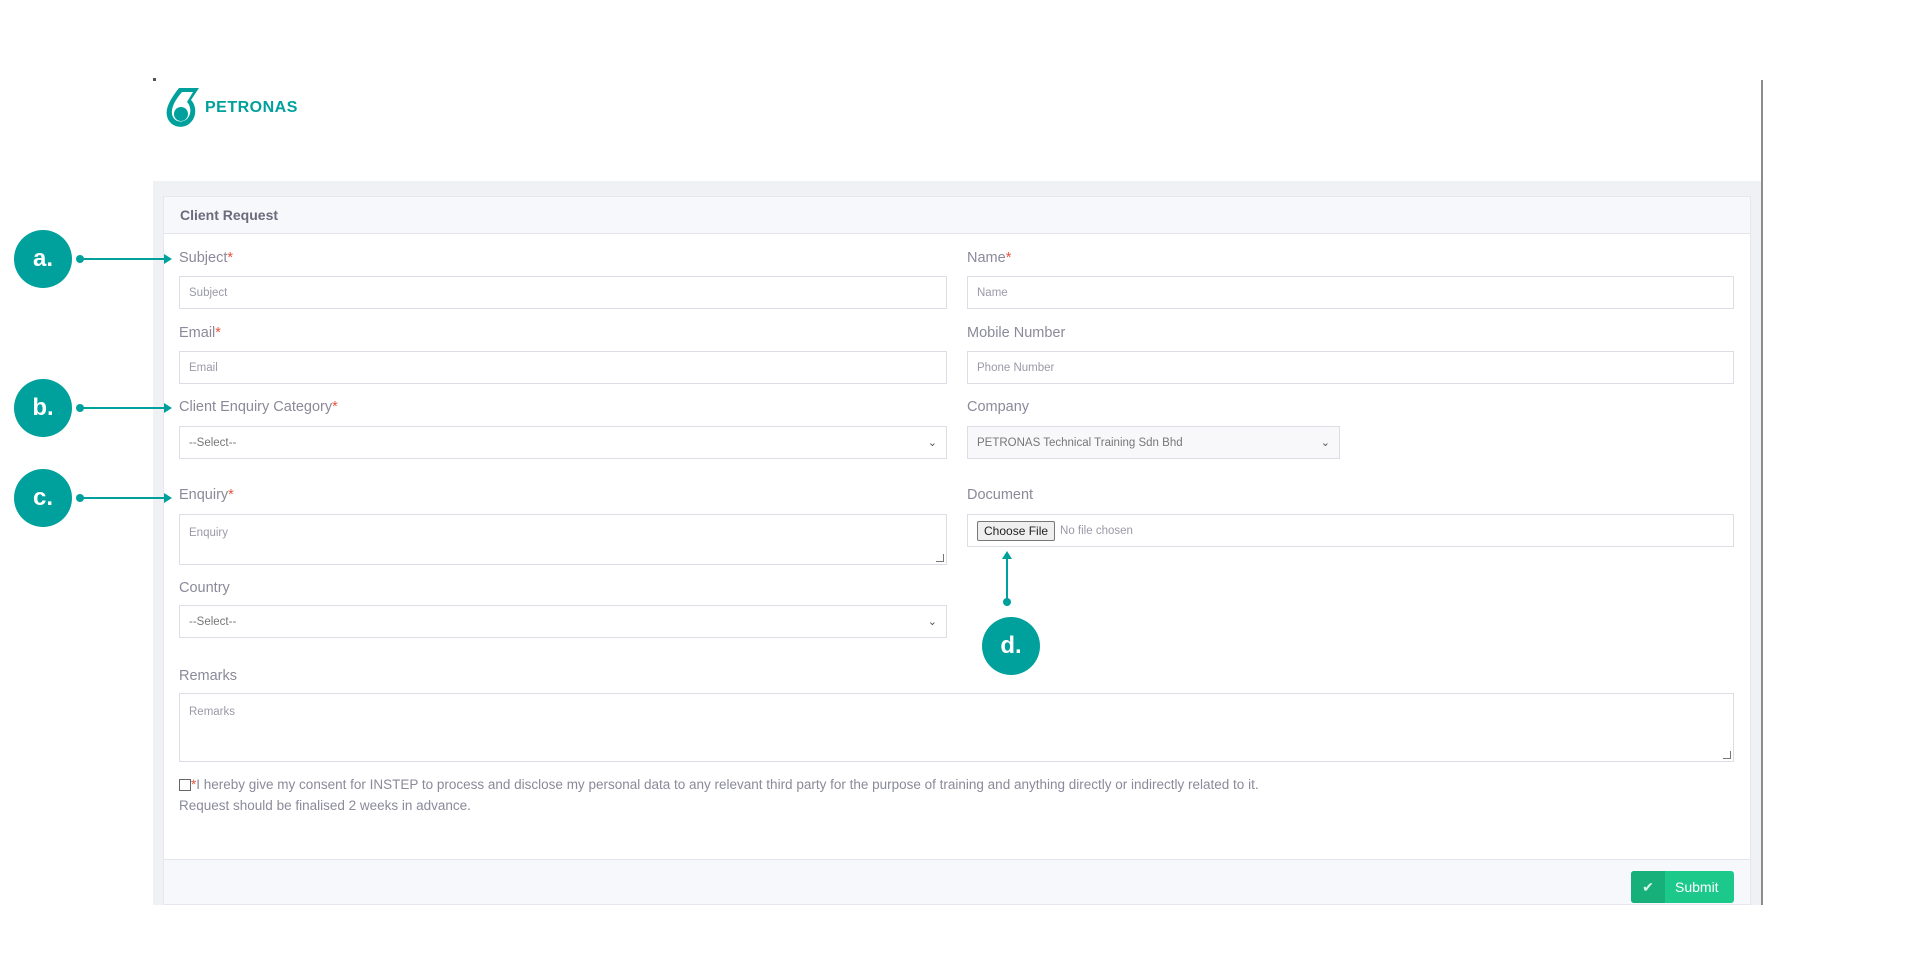 The image size is (1908, 977). What do you see at coordinates (563, 539) in the screenshot?
I see `enquiry-textarea: Enquiry` at bounding box center [563, 539].